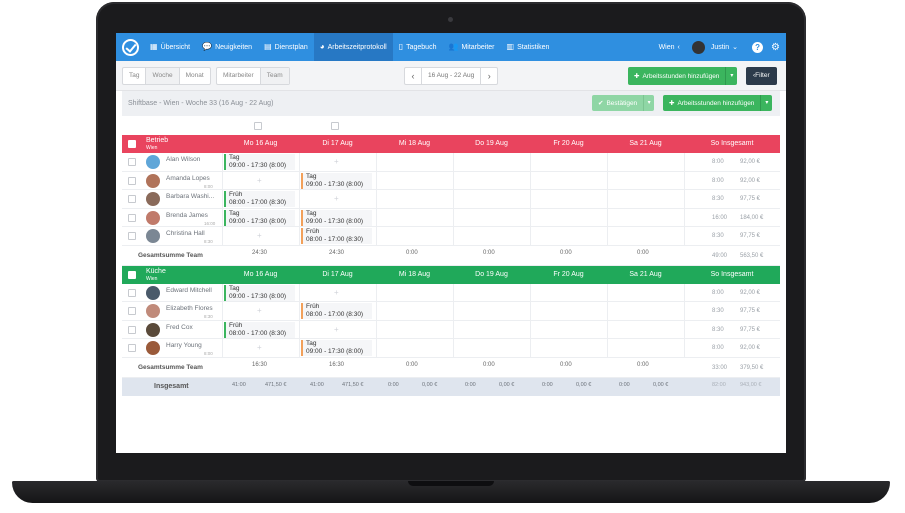 This screenshot has width=905, height=513. What do you see at coordinates (207, 46) in the screenshot?
I see `chat-icon: 💬` at bounding box center [207, 46].